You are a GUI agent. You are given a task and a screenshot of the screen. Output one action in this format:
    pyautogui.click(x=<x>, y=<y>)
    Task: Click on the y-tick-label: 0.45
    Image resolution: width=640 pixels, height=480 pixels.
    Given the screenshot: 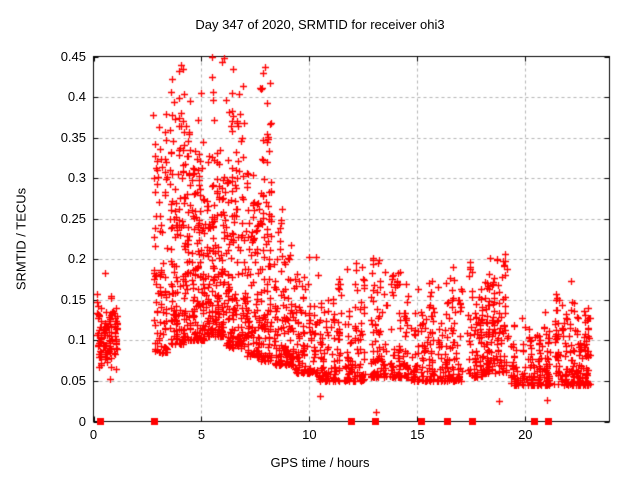 What is the action you would take?
    pyautogui.click(x=73, y=56)
    